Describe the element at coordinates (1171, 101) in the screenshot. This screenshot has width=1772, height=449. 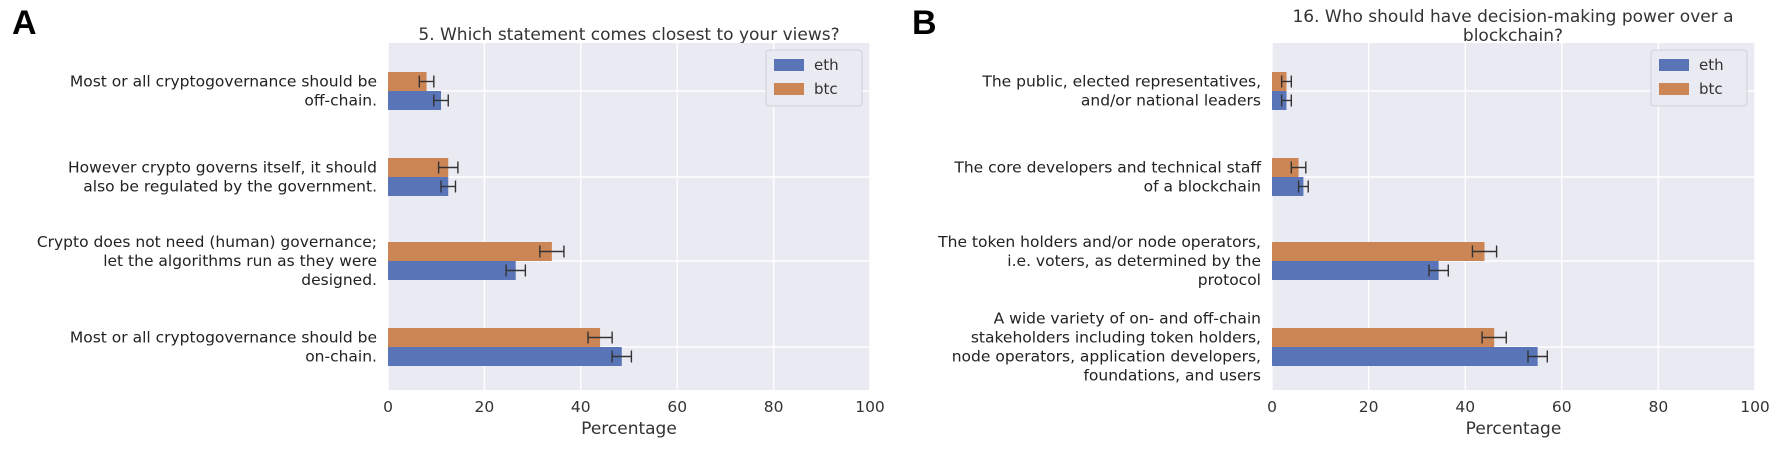
I see `category-label: and/or national leaders` at that location.